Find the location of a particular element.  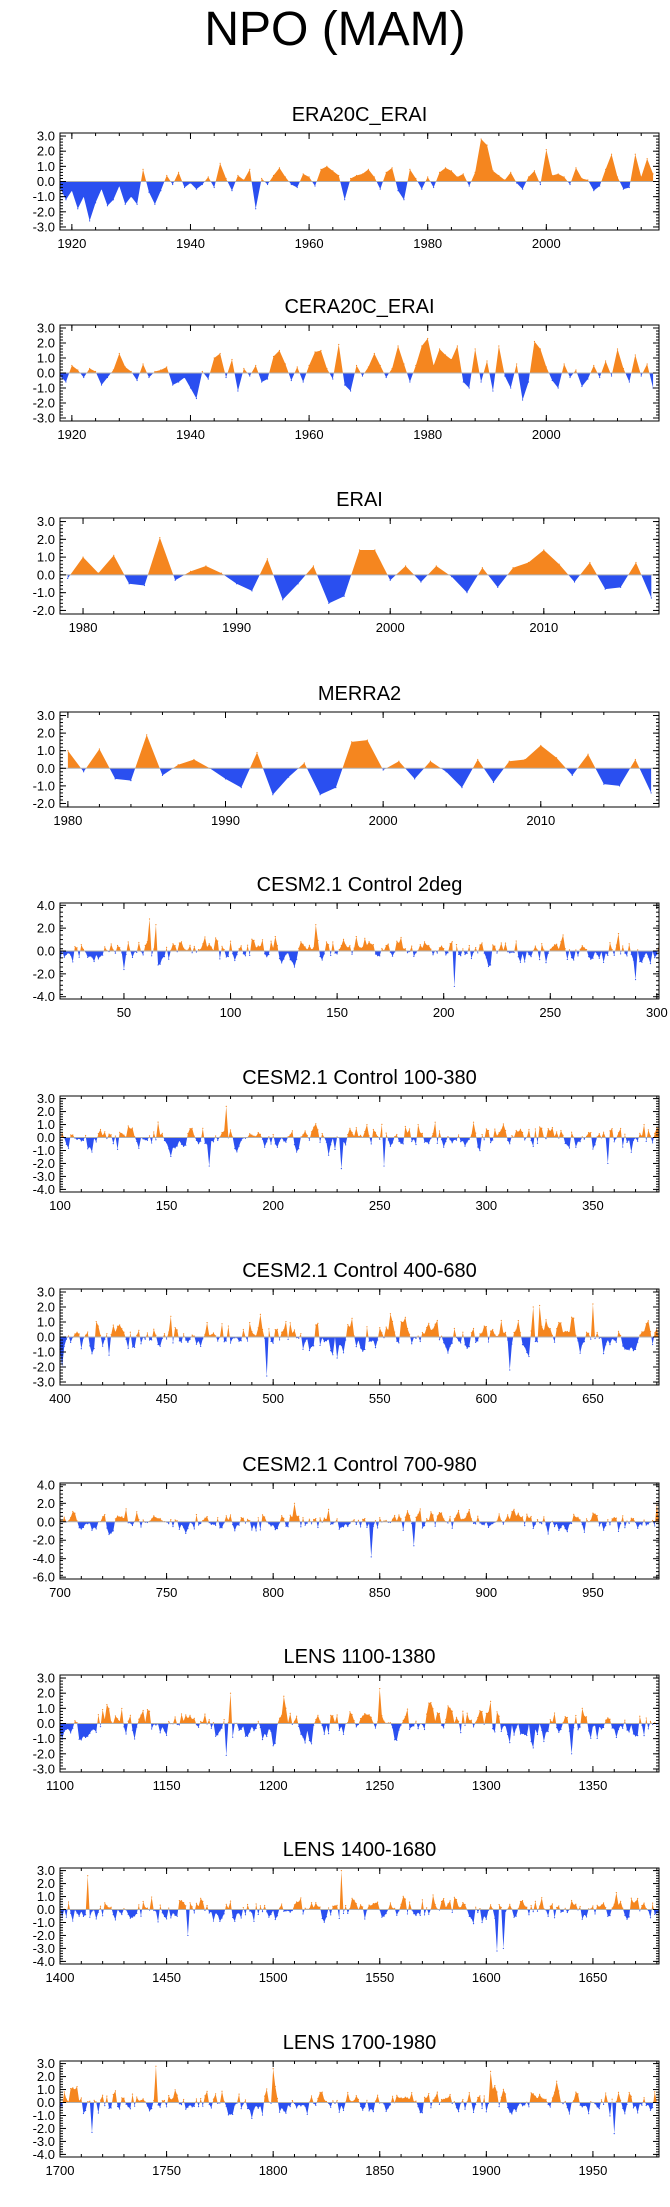

x-tick-label: 1850 is located at coordinates (379, 2170).